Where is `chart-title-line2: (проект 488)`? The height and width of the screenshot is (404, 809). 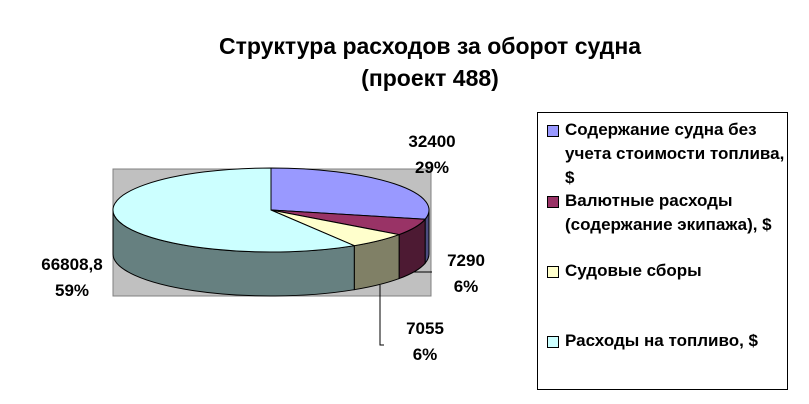 chart-title-line2: (проект 488) is located at coordinates (430, 78).